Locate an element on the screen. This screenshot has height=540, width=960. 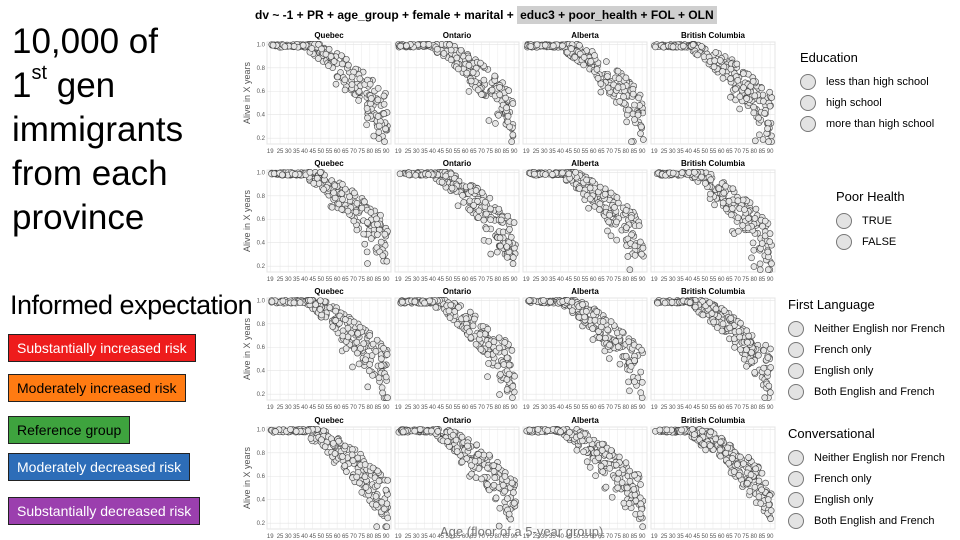
x-tick-label: 45 is located at coordinates (696, 408).